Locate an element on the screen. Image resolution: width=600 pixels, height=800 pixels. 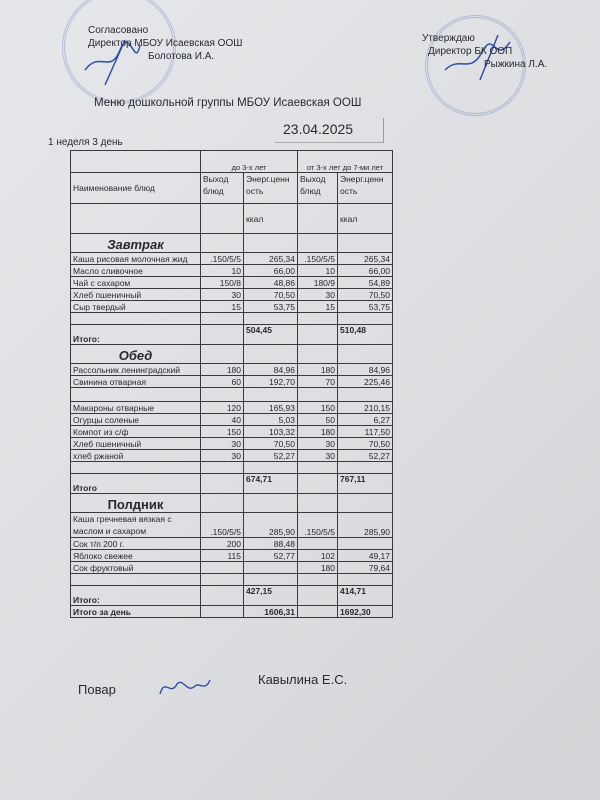
total-value-1: 674,71 is located at coordinates (270, 483).